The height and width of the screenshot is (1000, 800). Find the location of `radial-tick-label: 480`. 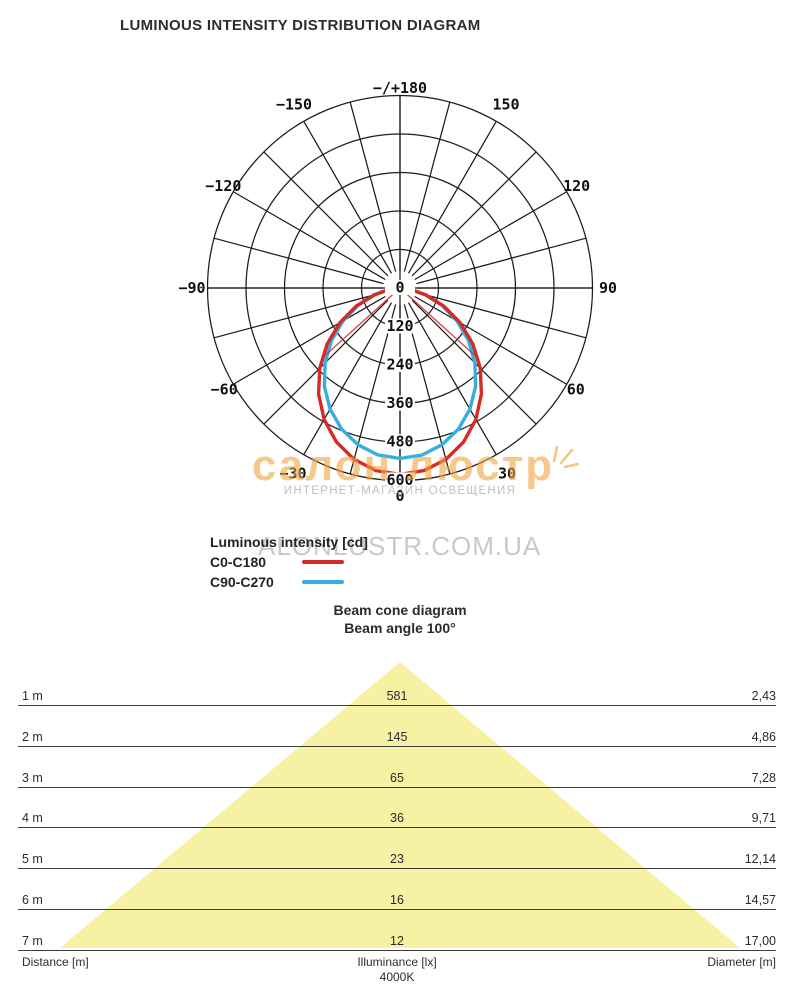

radial-tick-label: 480 is located at coordinates (399, 442).